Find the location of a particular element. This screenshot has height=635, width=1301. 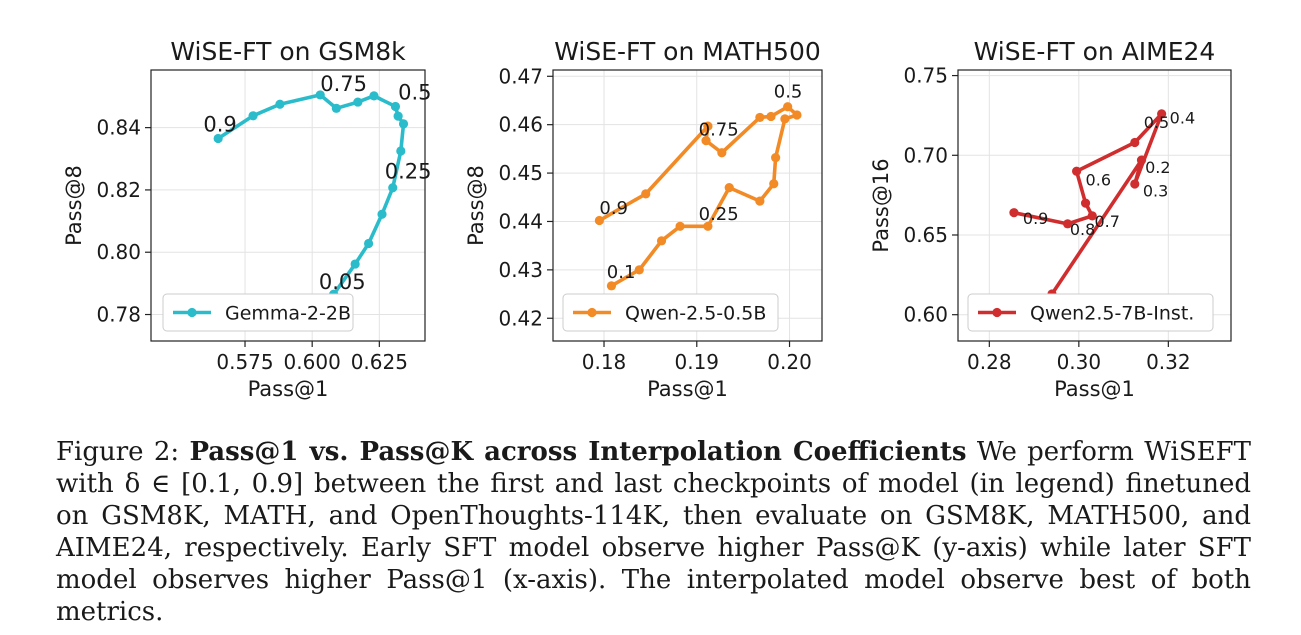

y-tick-label: 0.60 is located at coordinates (925, 315).